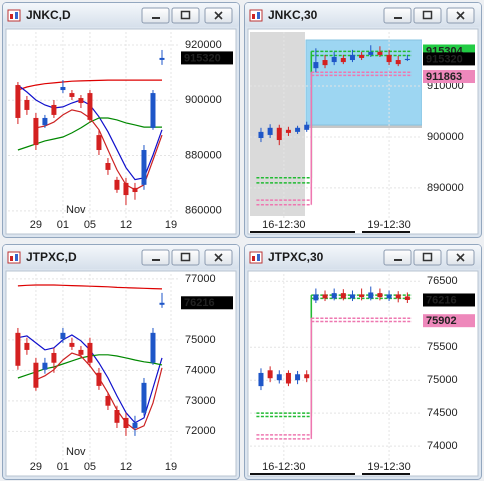  What do you see at coordinates (283, 467) in the screenshot?
I see `x-tick-label: 16-12:30` at bounding box center [283, 467].